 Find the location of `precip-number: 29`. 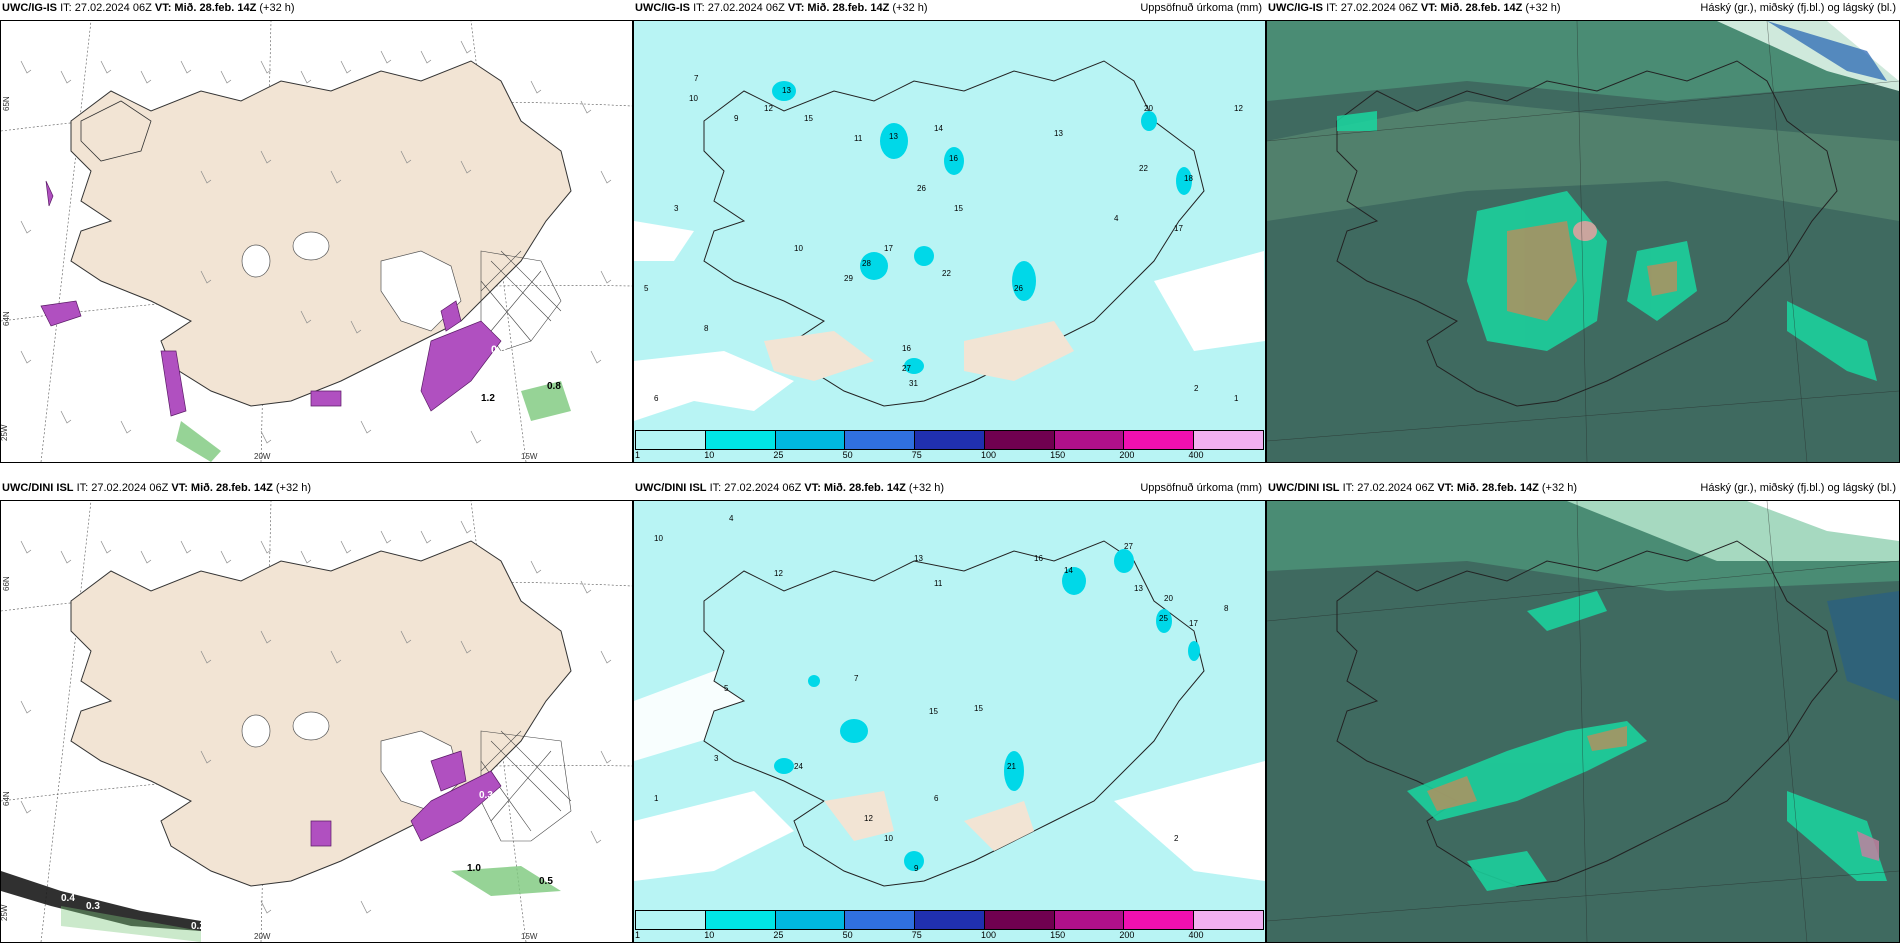

precip-number: 29 is located at coordinates (848, 278).